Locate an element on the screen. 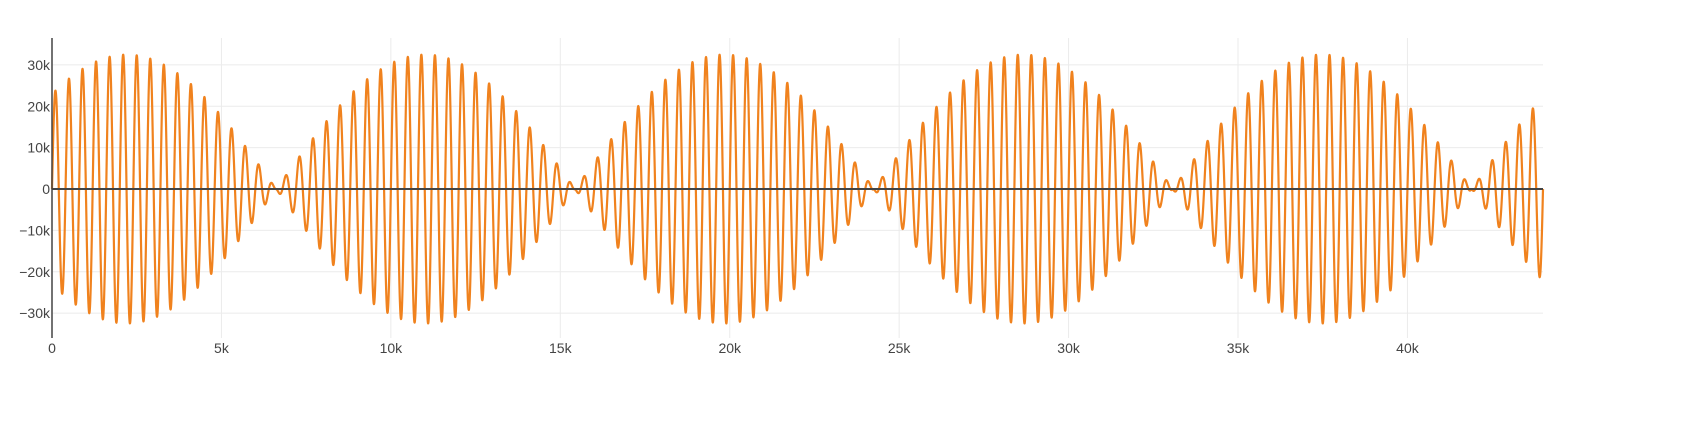 The image size is (1699, 430). x-tick-label: 25k is located at coordinates (900, 348).